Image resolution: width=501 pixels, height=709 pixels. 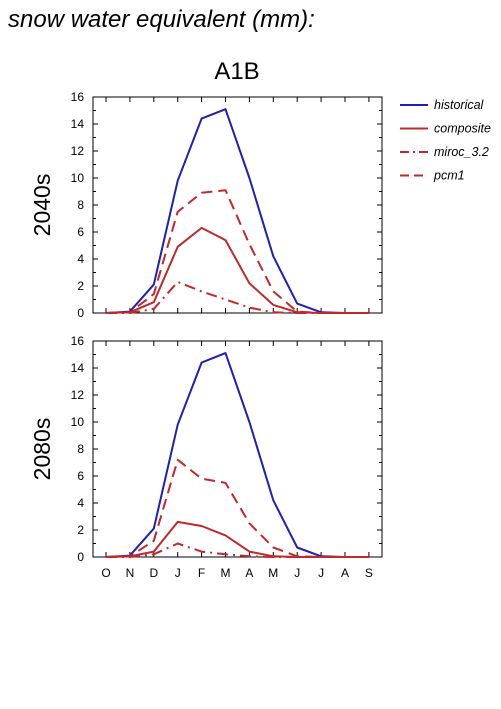 What do you see at coordinates (236, 71) in the screenshot?
I see `chart-subtitle: A1B` at bounding box center [236, 71].